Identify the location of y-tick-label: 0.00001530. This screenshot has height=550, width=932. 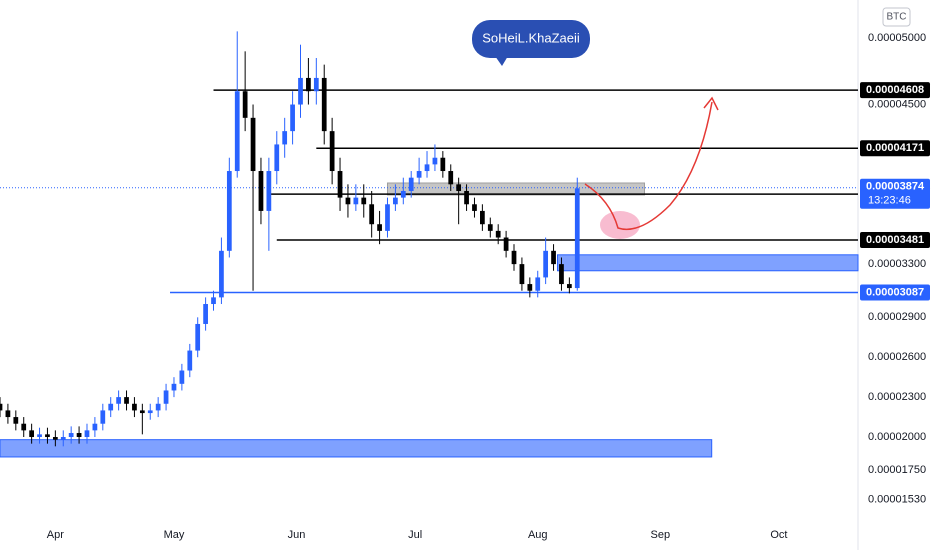
(897, 499).